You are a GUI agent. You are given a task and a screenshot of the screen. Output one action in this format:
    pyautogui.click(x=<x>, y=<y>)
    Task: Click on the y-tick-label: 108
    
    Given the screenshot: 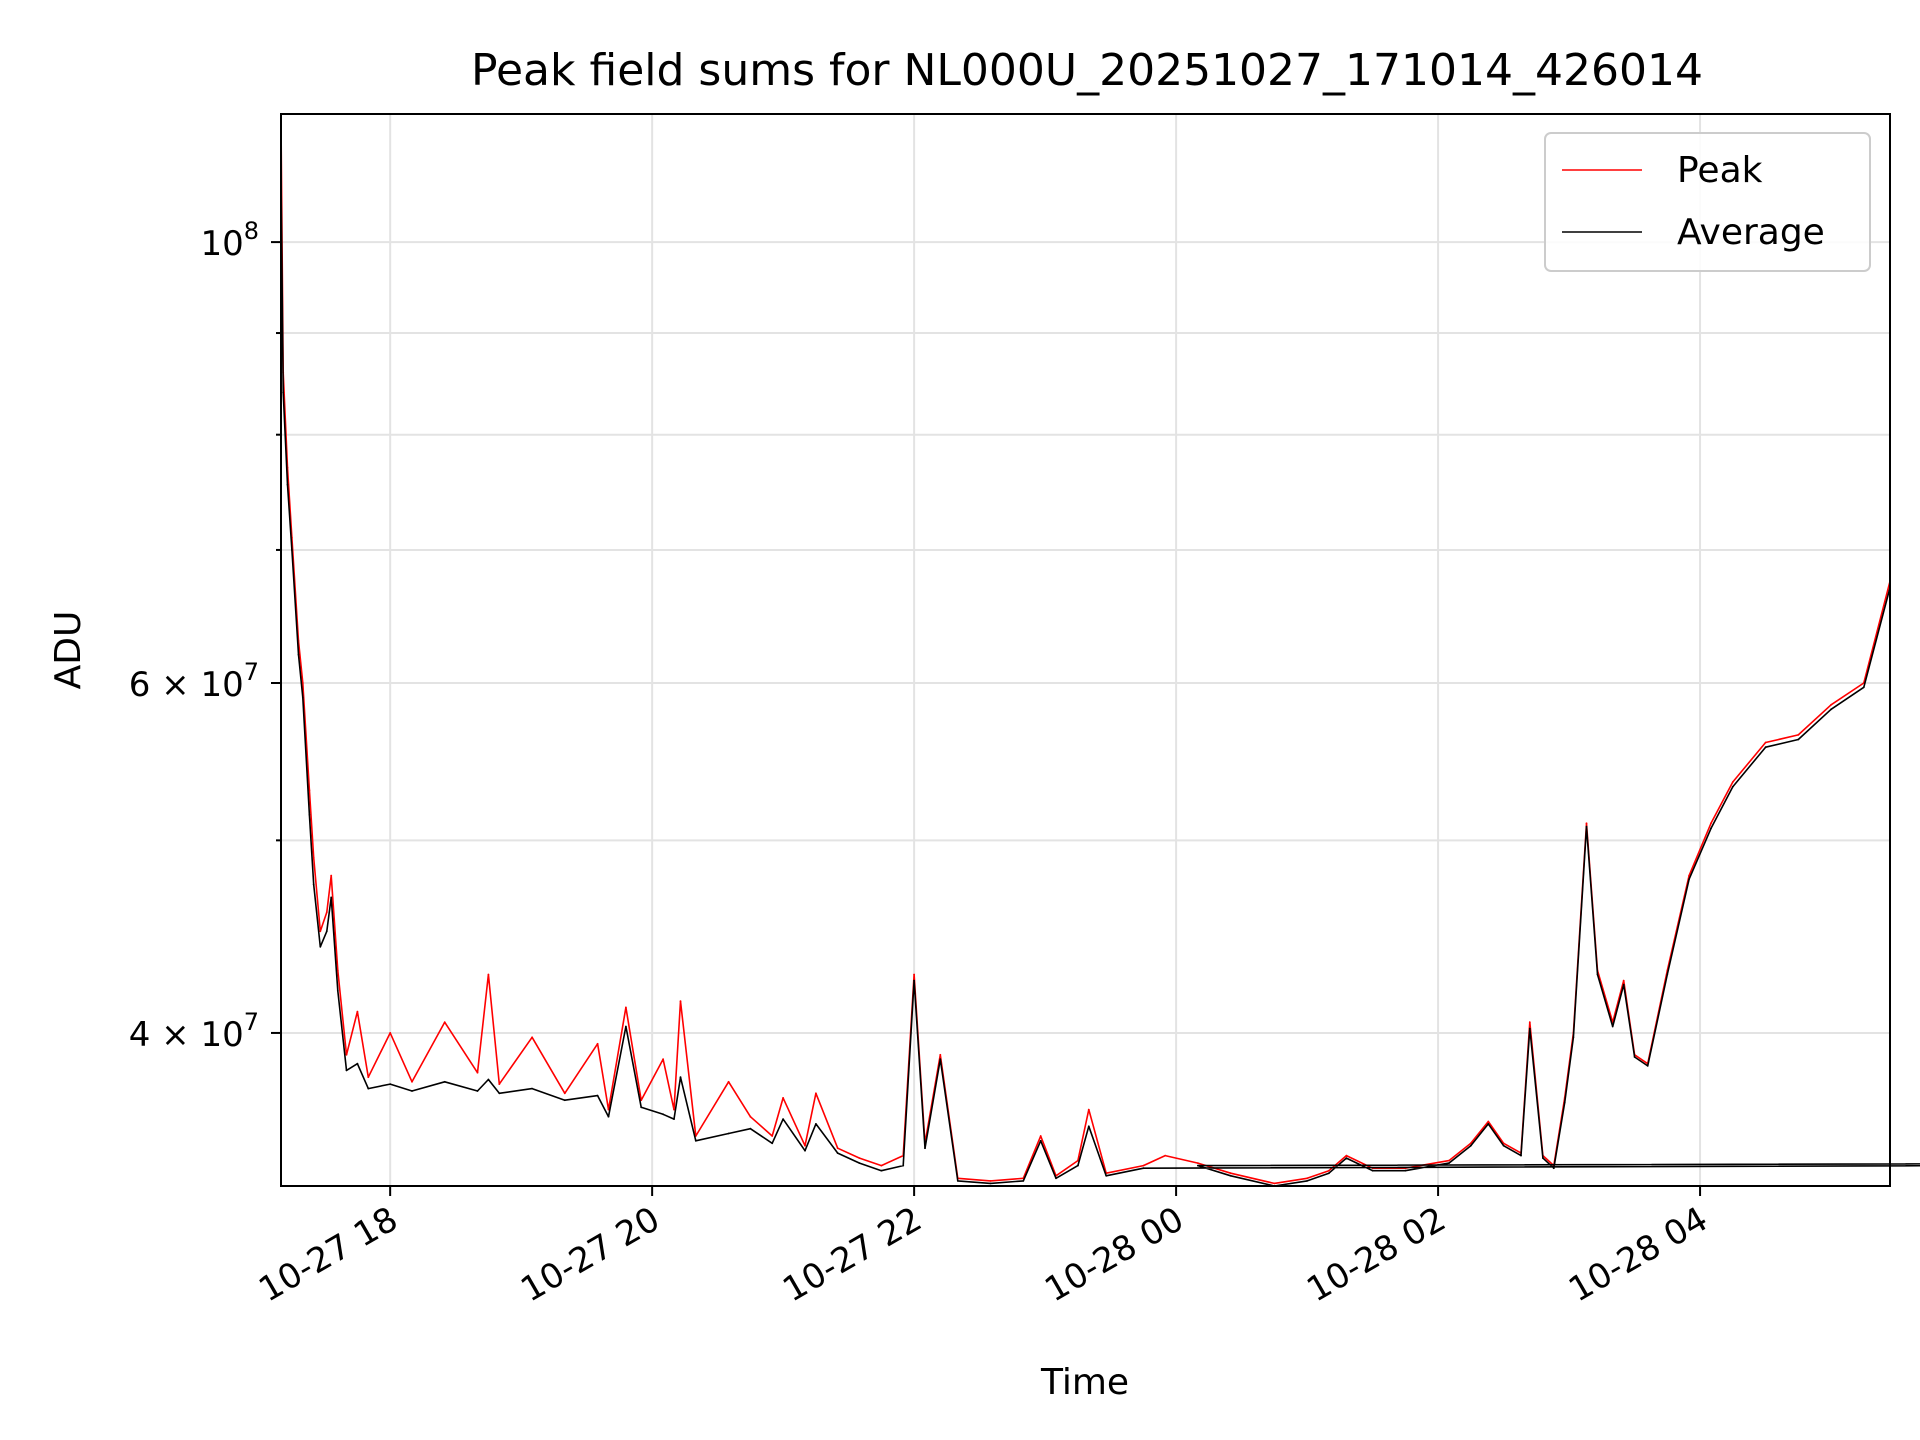 What is the action you would take?
    pyautogui.click(x=229, y=240)
    